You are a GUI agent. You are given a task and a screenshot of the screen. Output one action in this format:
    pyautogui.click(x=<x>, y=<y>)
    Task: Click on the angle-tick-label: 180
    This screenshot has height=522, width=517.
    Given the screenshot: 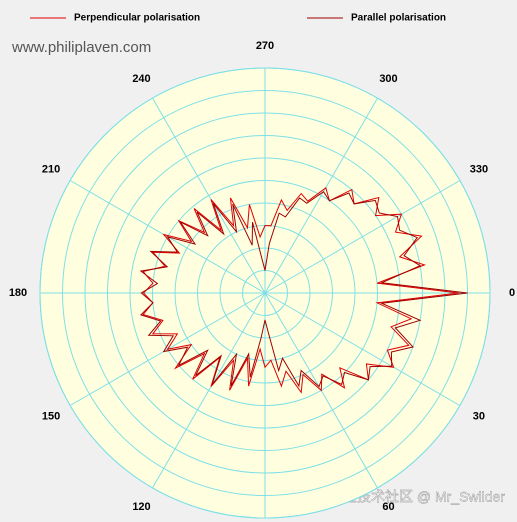 What is the action you would take?
    pyautogui.click(x=18, y=293)
    